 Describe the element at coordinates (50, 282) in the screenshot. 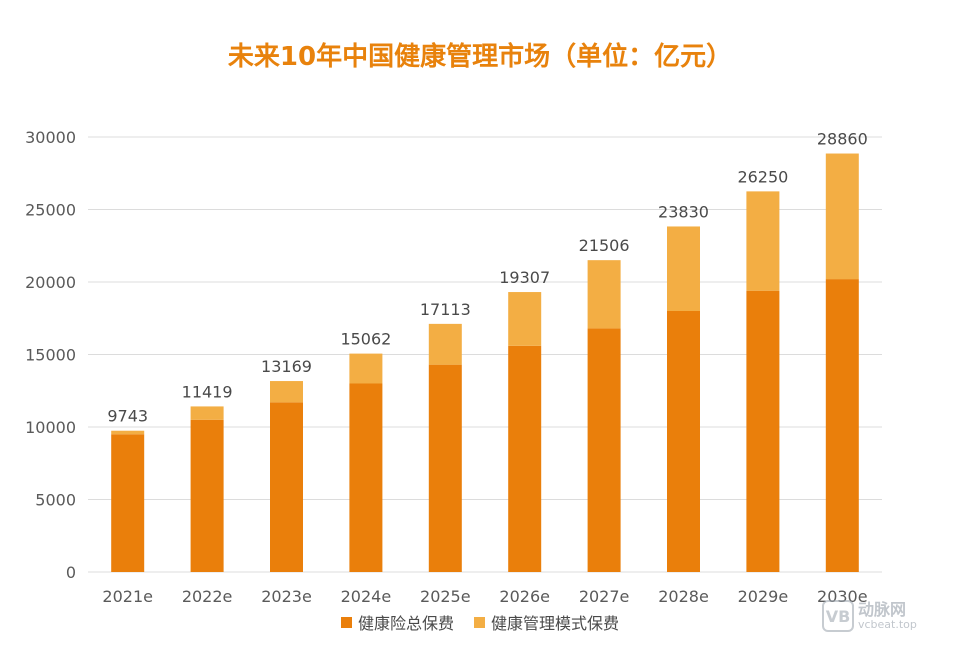

I see `y-tick-label: 20000` at that location.